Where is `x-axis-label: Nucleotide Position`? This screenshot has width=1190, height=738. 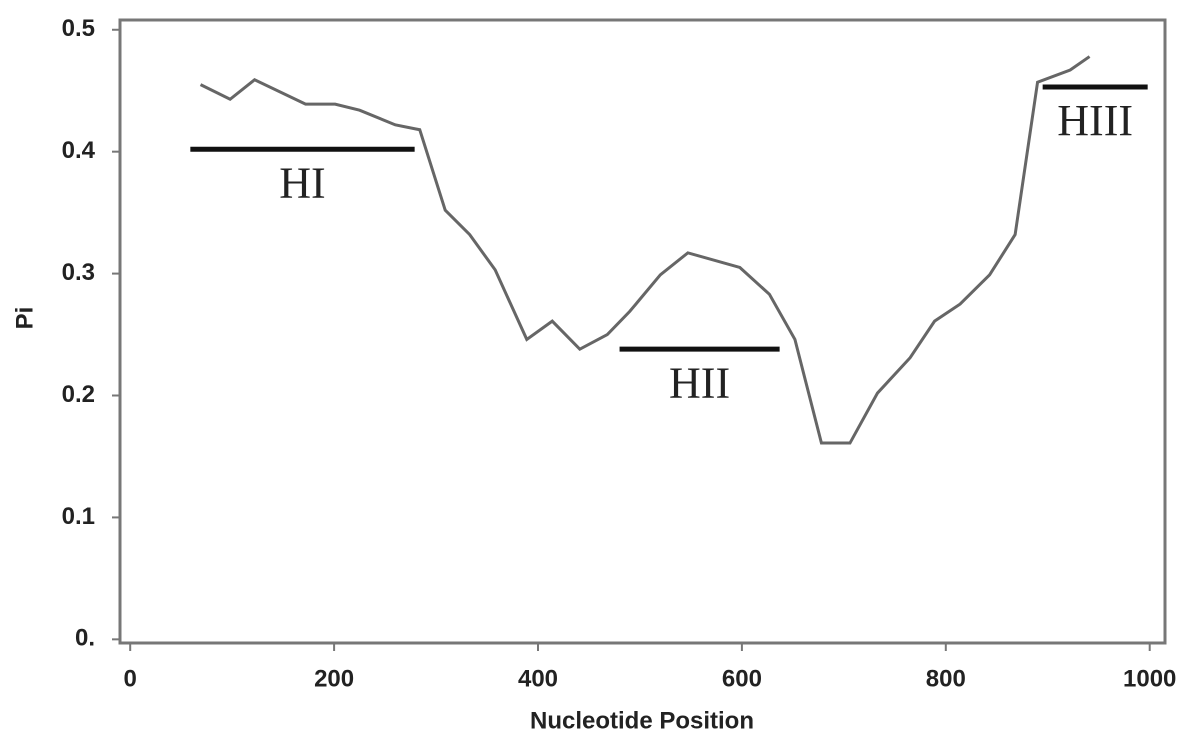
x-axis-label: Nucleotide Position is located at coordinates (642, 720).